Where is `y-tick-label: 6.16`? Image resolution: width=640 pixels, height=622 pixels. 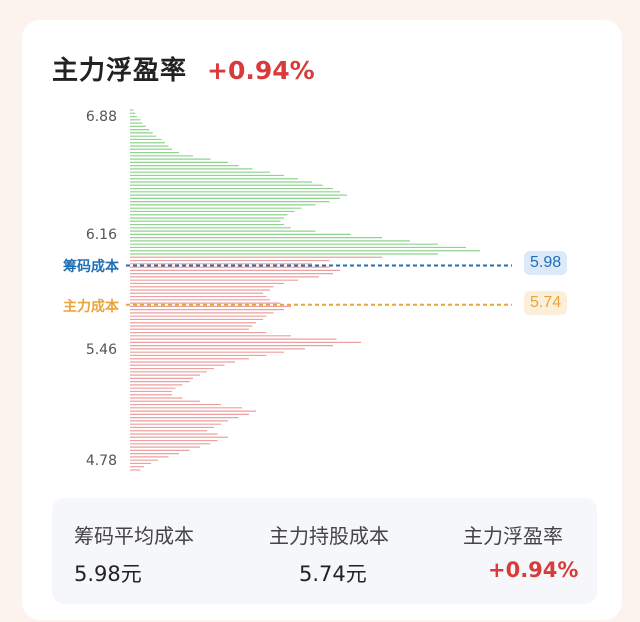
y-tick-label: 6.16 is located at coordinates (101, 235).